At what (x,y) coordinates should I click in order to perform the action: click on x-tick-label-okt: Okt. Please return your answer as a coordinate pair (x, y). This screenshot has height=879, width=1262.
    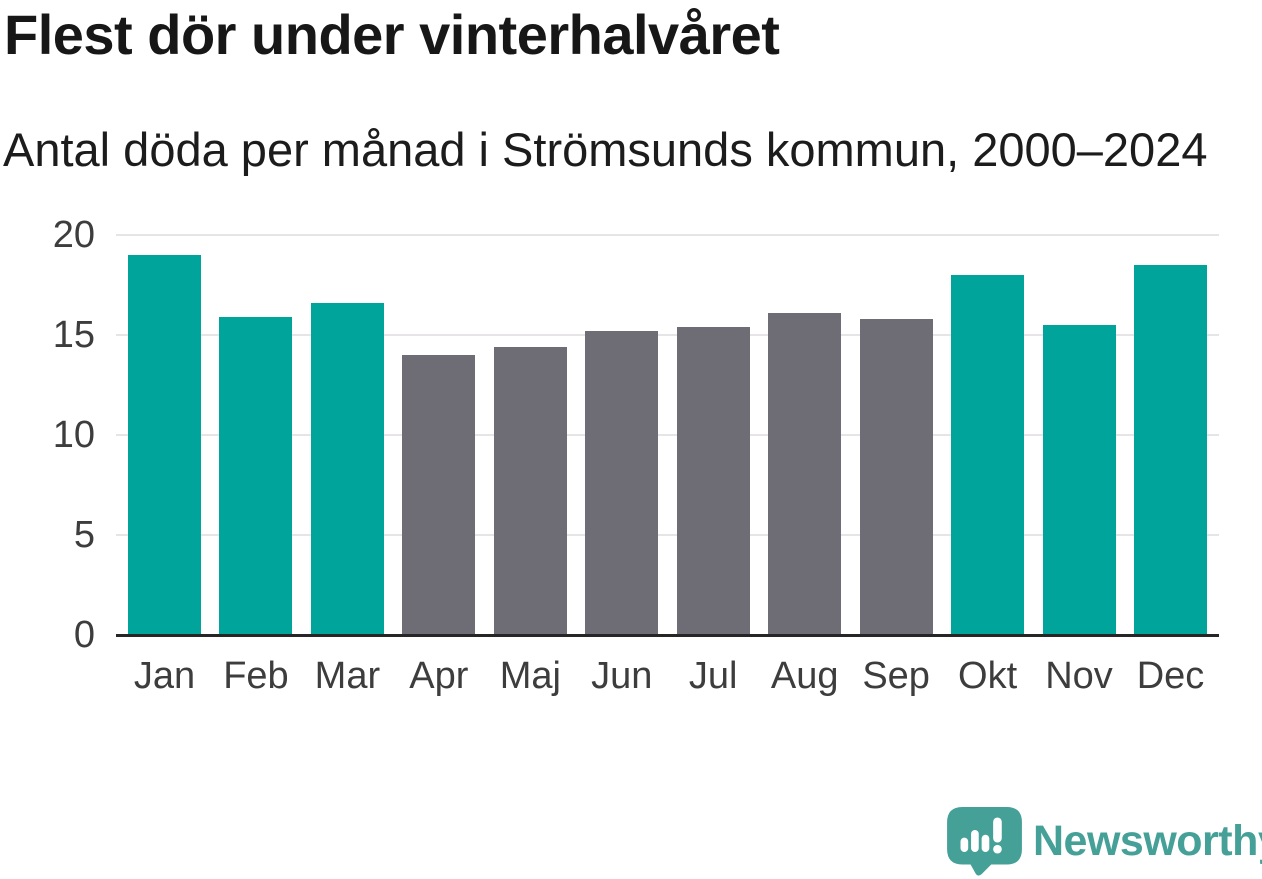
    Looking at the image, I should click on (988, 676).